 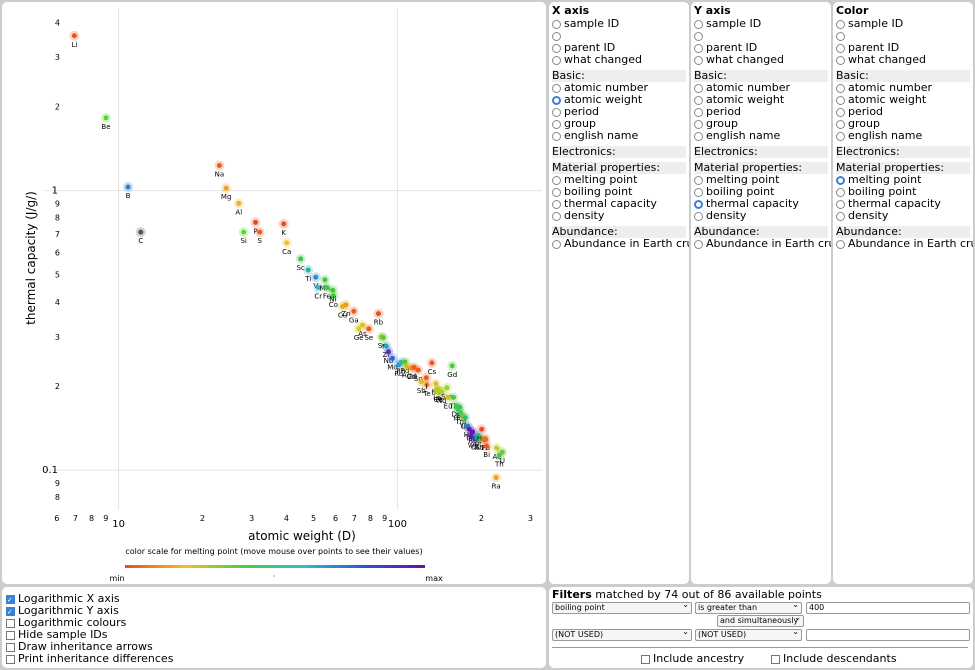 I want to click on color-option: group, so click(x=903, y=124).